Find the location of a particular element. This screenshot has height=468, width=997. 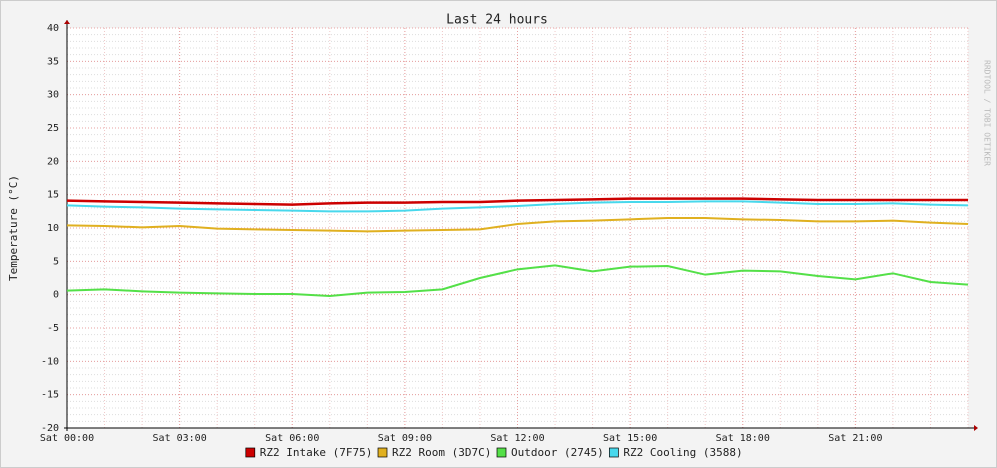

y-tick-label: -20 is located at coordinates (50, 428).